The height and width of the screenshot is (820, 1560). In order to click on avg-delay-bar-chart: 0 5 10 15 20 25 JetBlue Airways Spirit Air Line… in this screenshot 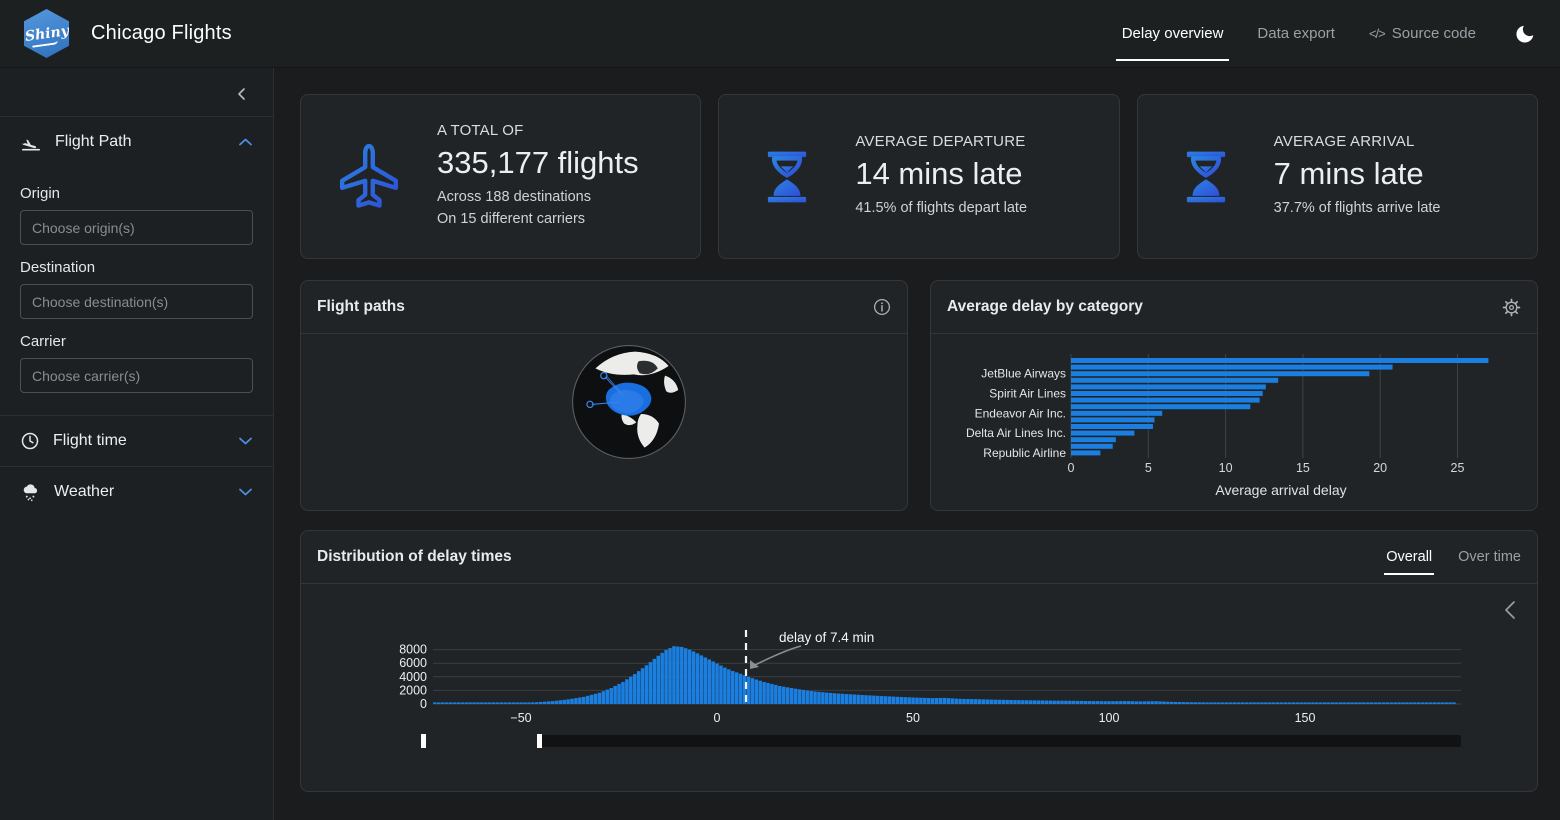, I will do `click(1234, 422)`.